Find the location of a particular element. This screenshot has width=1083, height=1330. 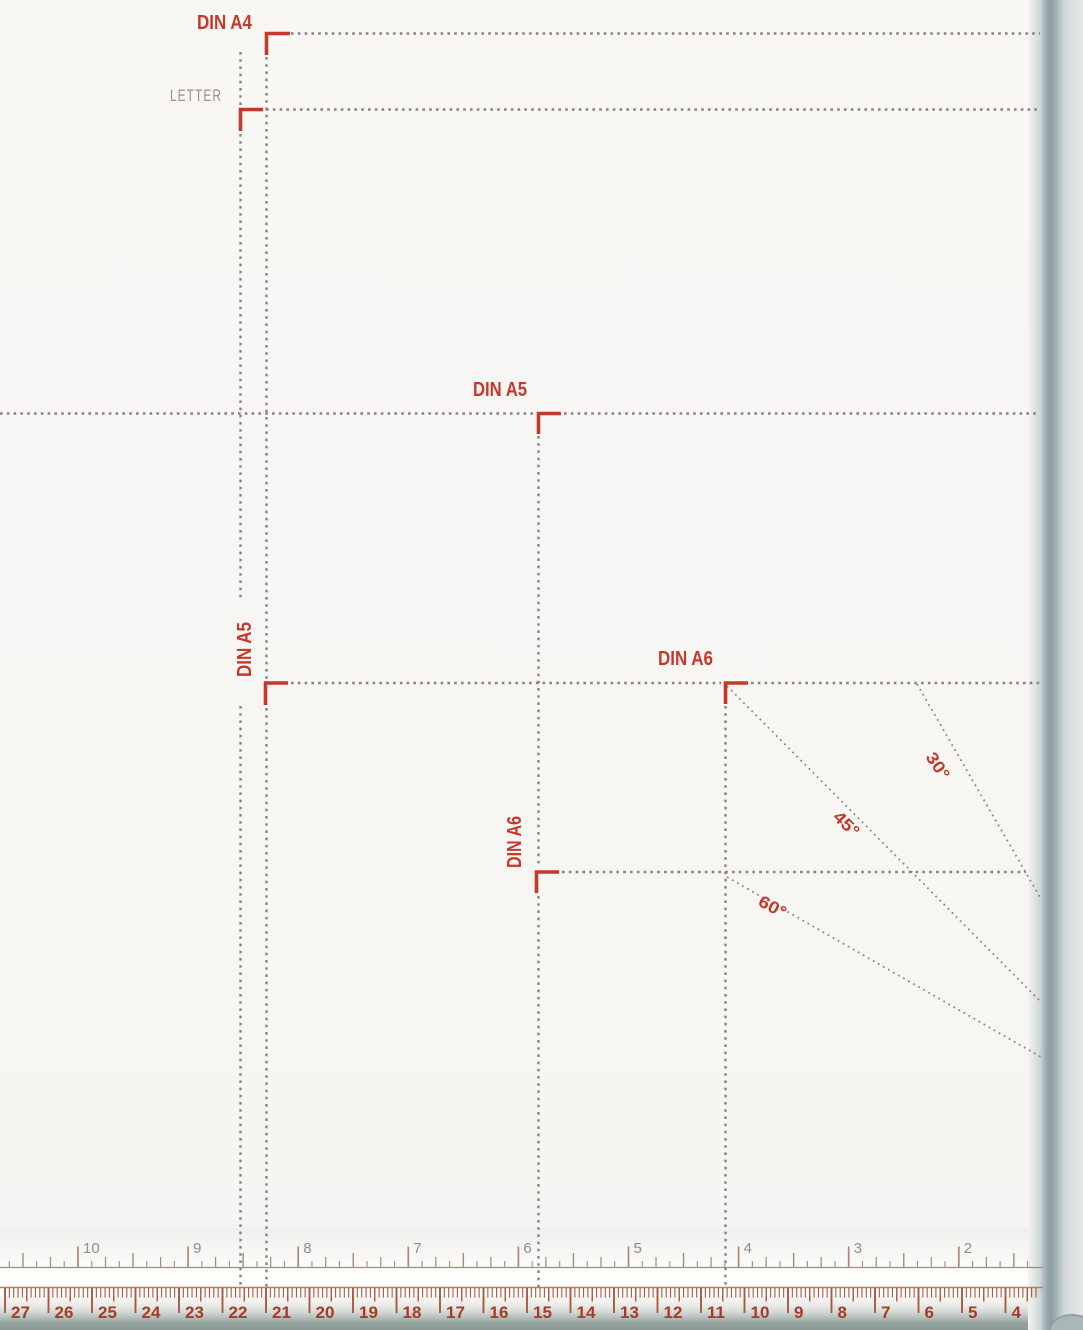

letter-corner-bracket is located at coordinates (250, 119).